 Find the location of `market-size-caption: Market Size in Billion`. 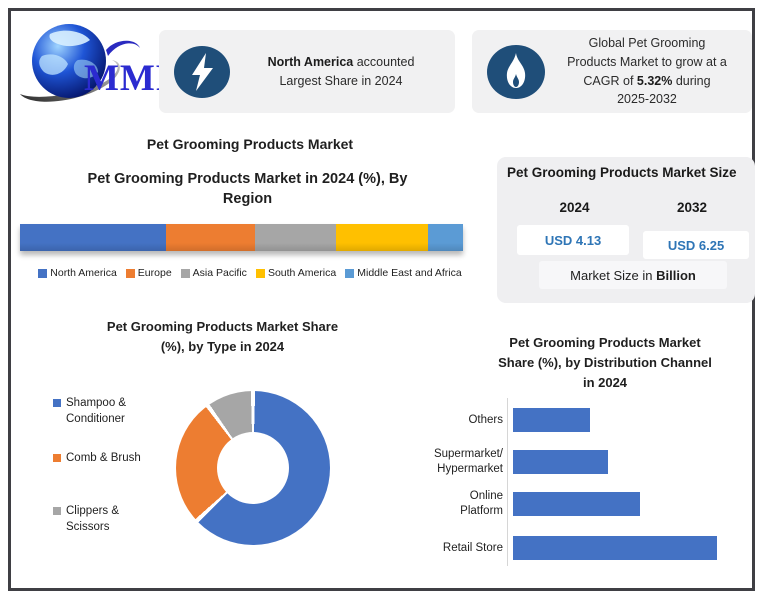

market-size-caption: Market Size in Billion is located at coordinates (633, 275).